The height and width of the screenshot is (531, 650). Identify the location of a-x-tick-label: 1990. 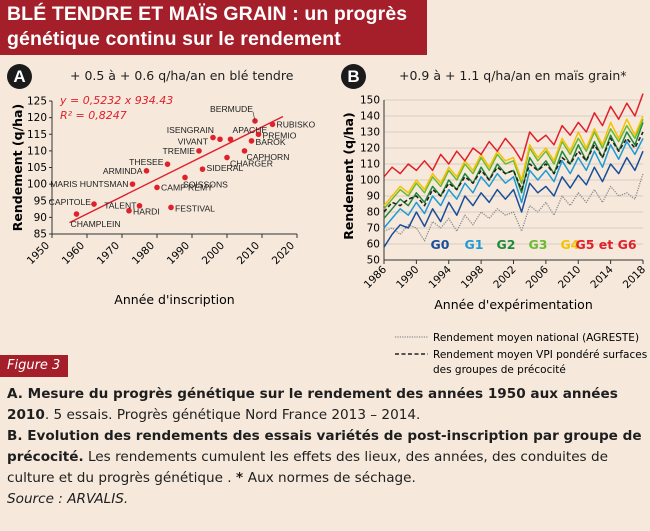
(178, 253).